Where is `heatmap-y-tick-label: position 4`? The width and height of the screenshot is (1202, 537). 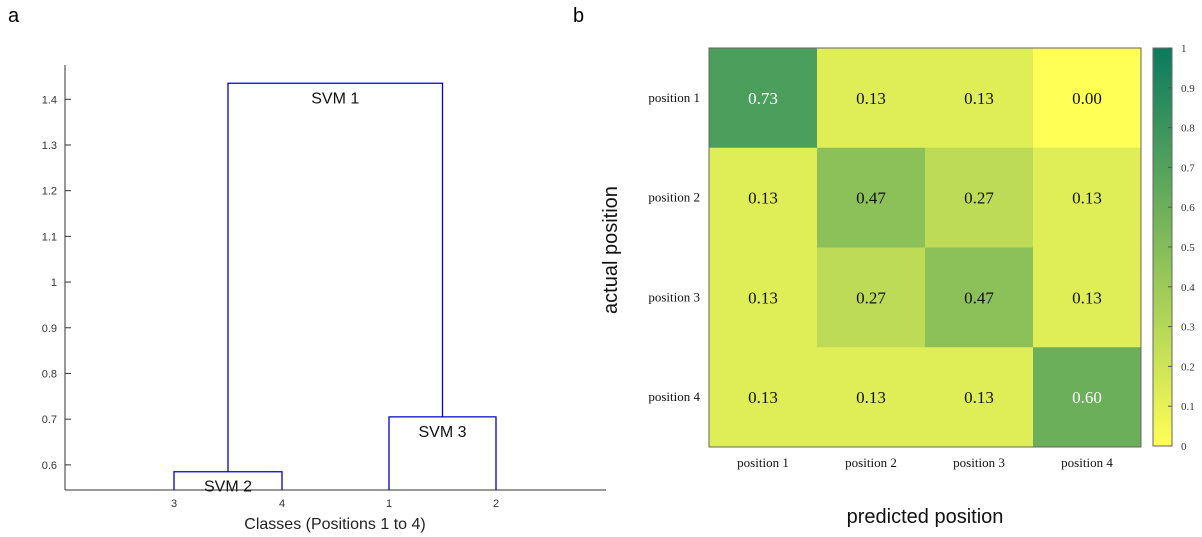
heatmap-y-tick-label: position 4 is located at coordinates (674, 396).